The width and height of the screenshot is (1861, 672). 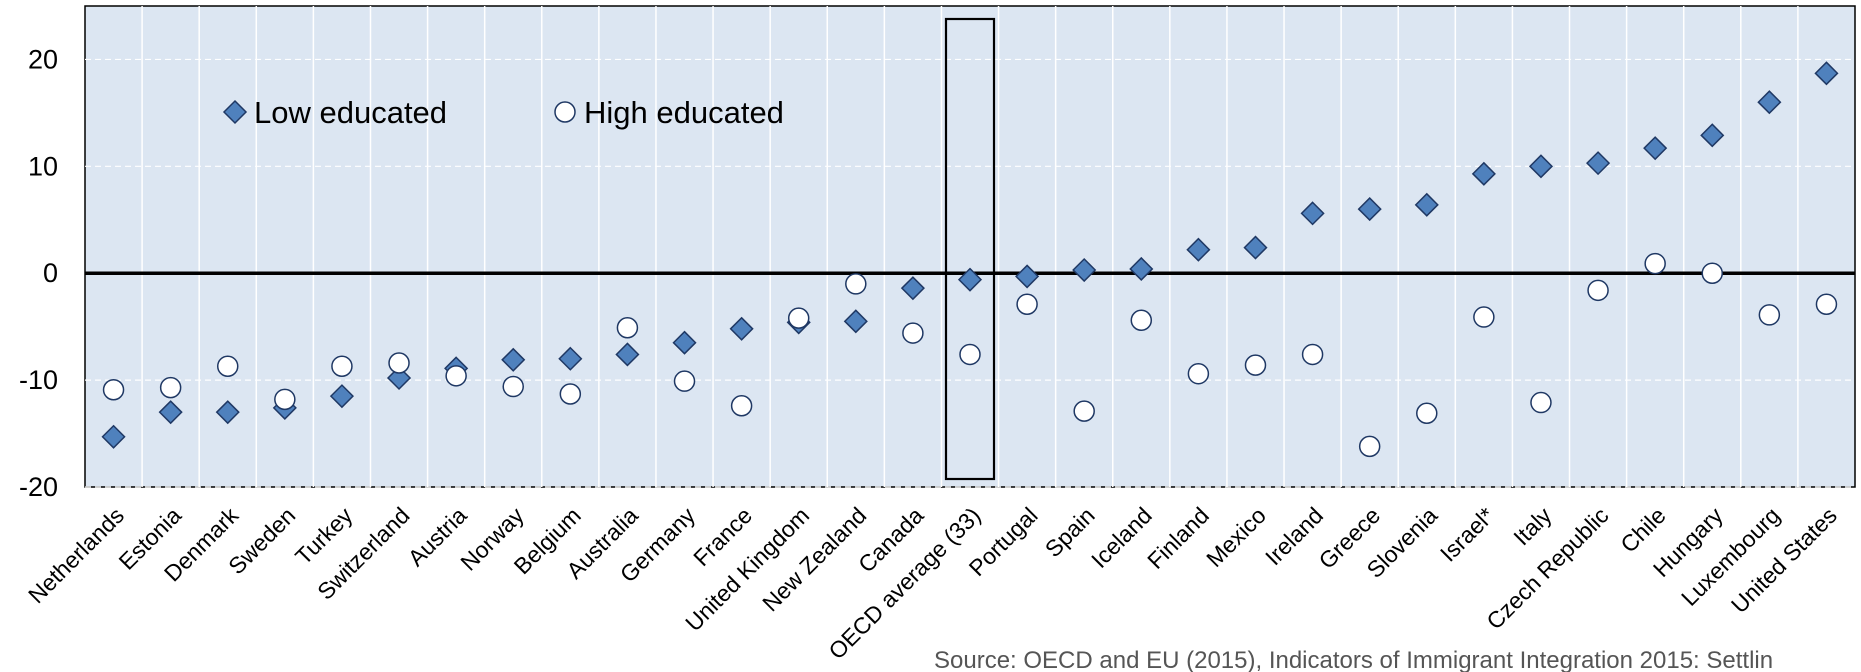 What do you see at coordinates (1467, 534) in the screenshot?
I see `x-tick-label: Israel*` at bounding box center [1467, 534].